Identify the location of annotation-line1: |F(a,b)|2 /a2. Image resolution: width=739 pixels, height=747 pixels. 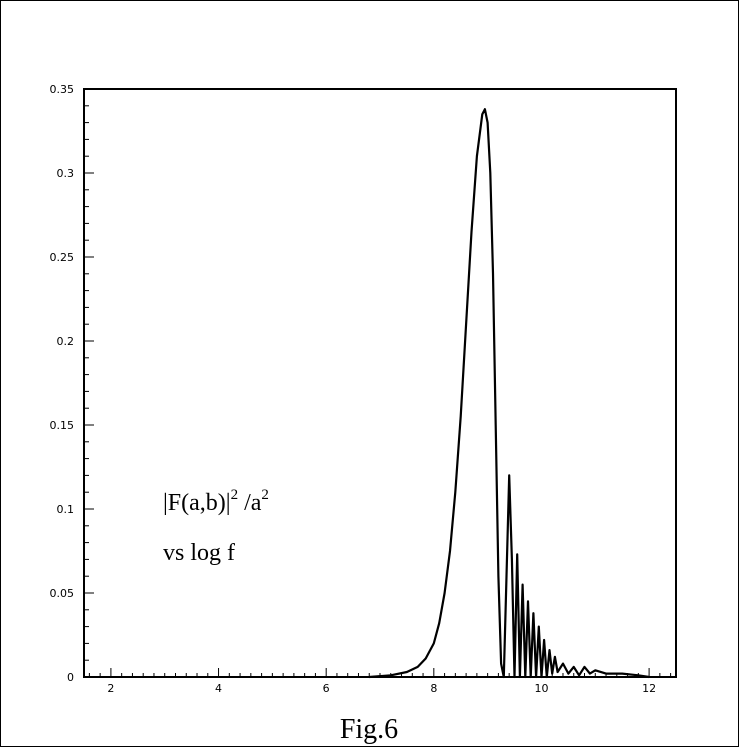
(216, 501).